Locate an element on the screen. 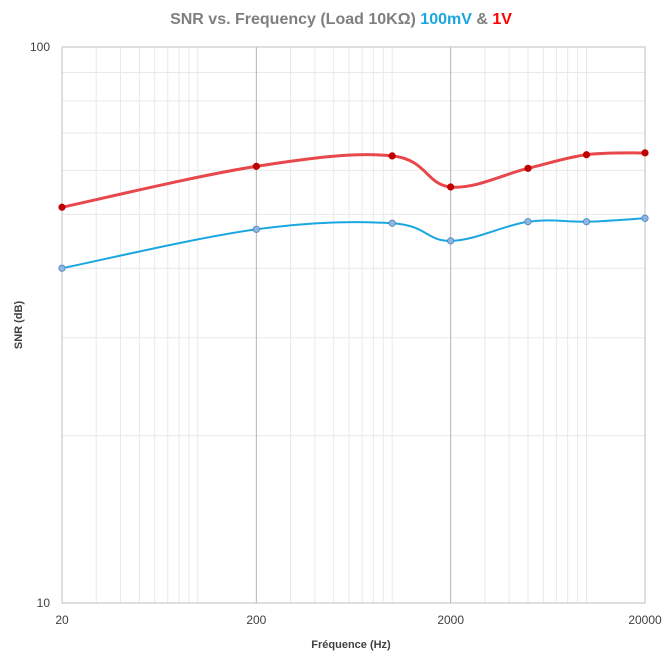 The height and width of the screenshot is (659, 669). y-tick-labels: 10 100 is located at coordinates (40, 325).